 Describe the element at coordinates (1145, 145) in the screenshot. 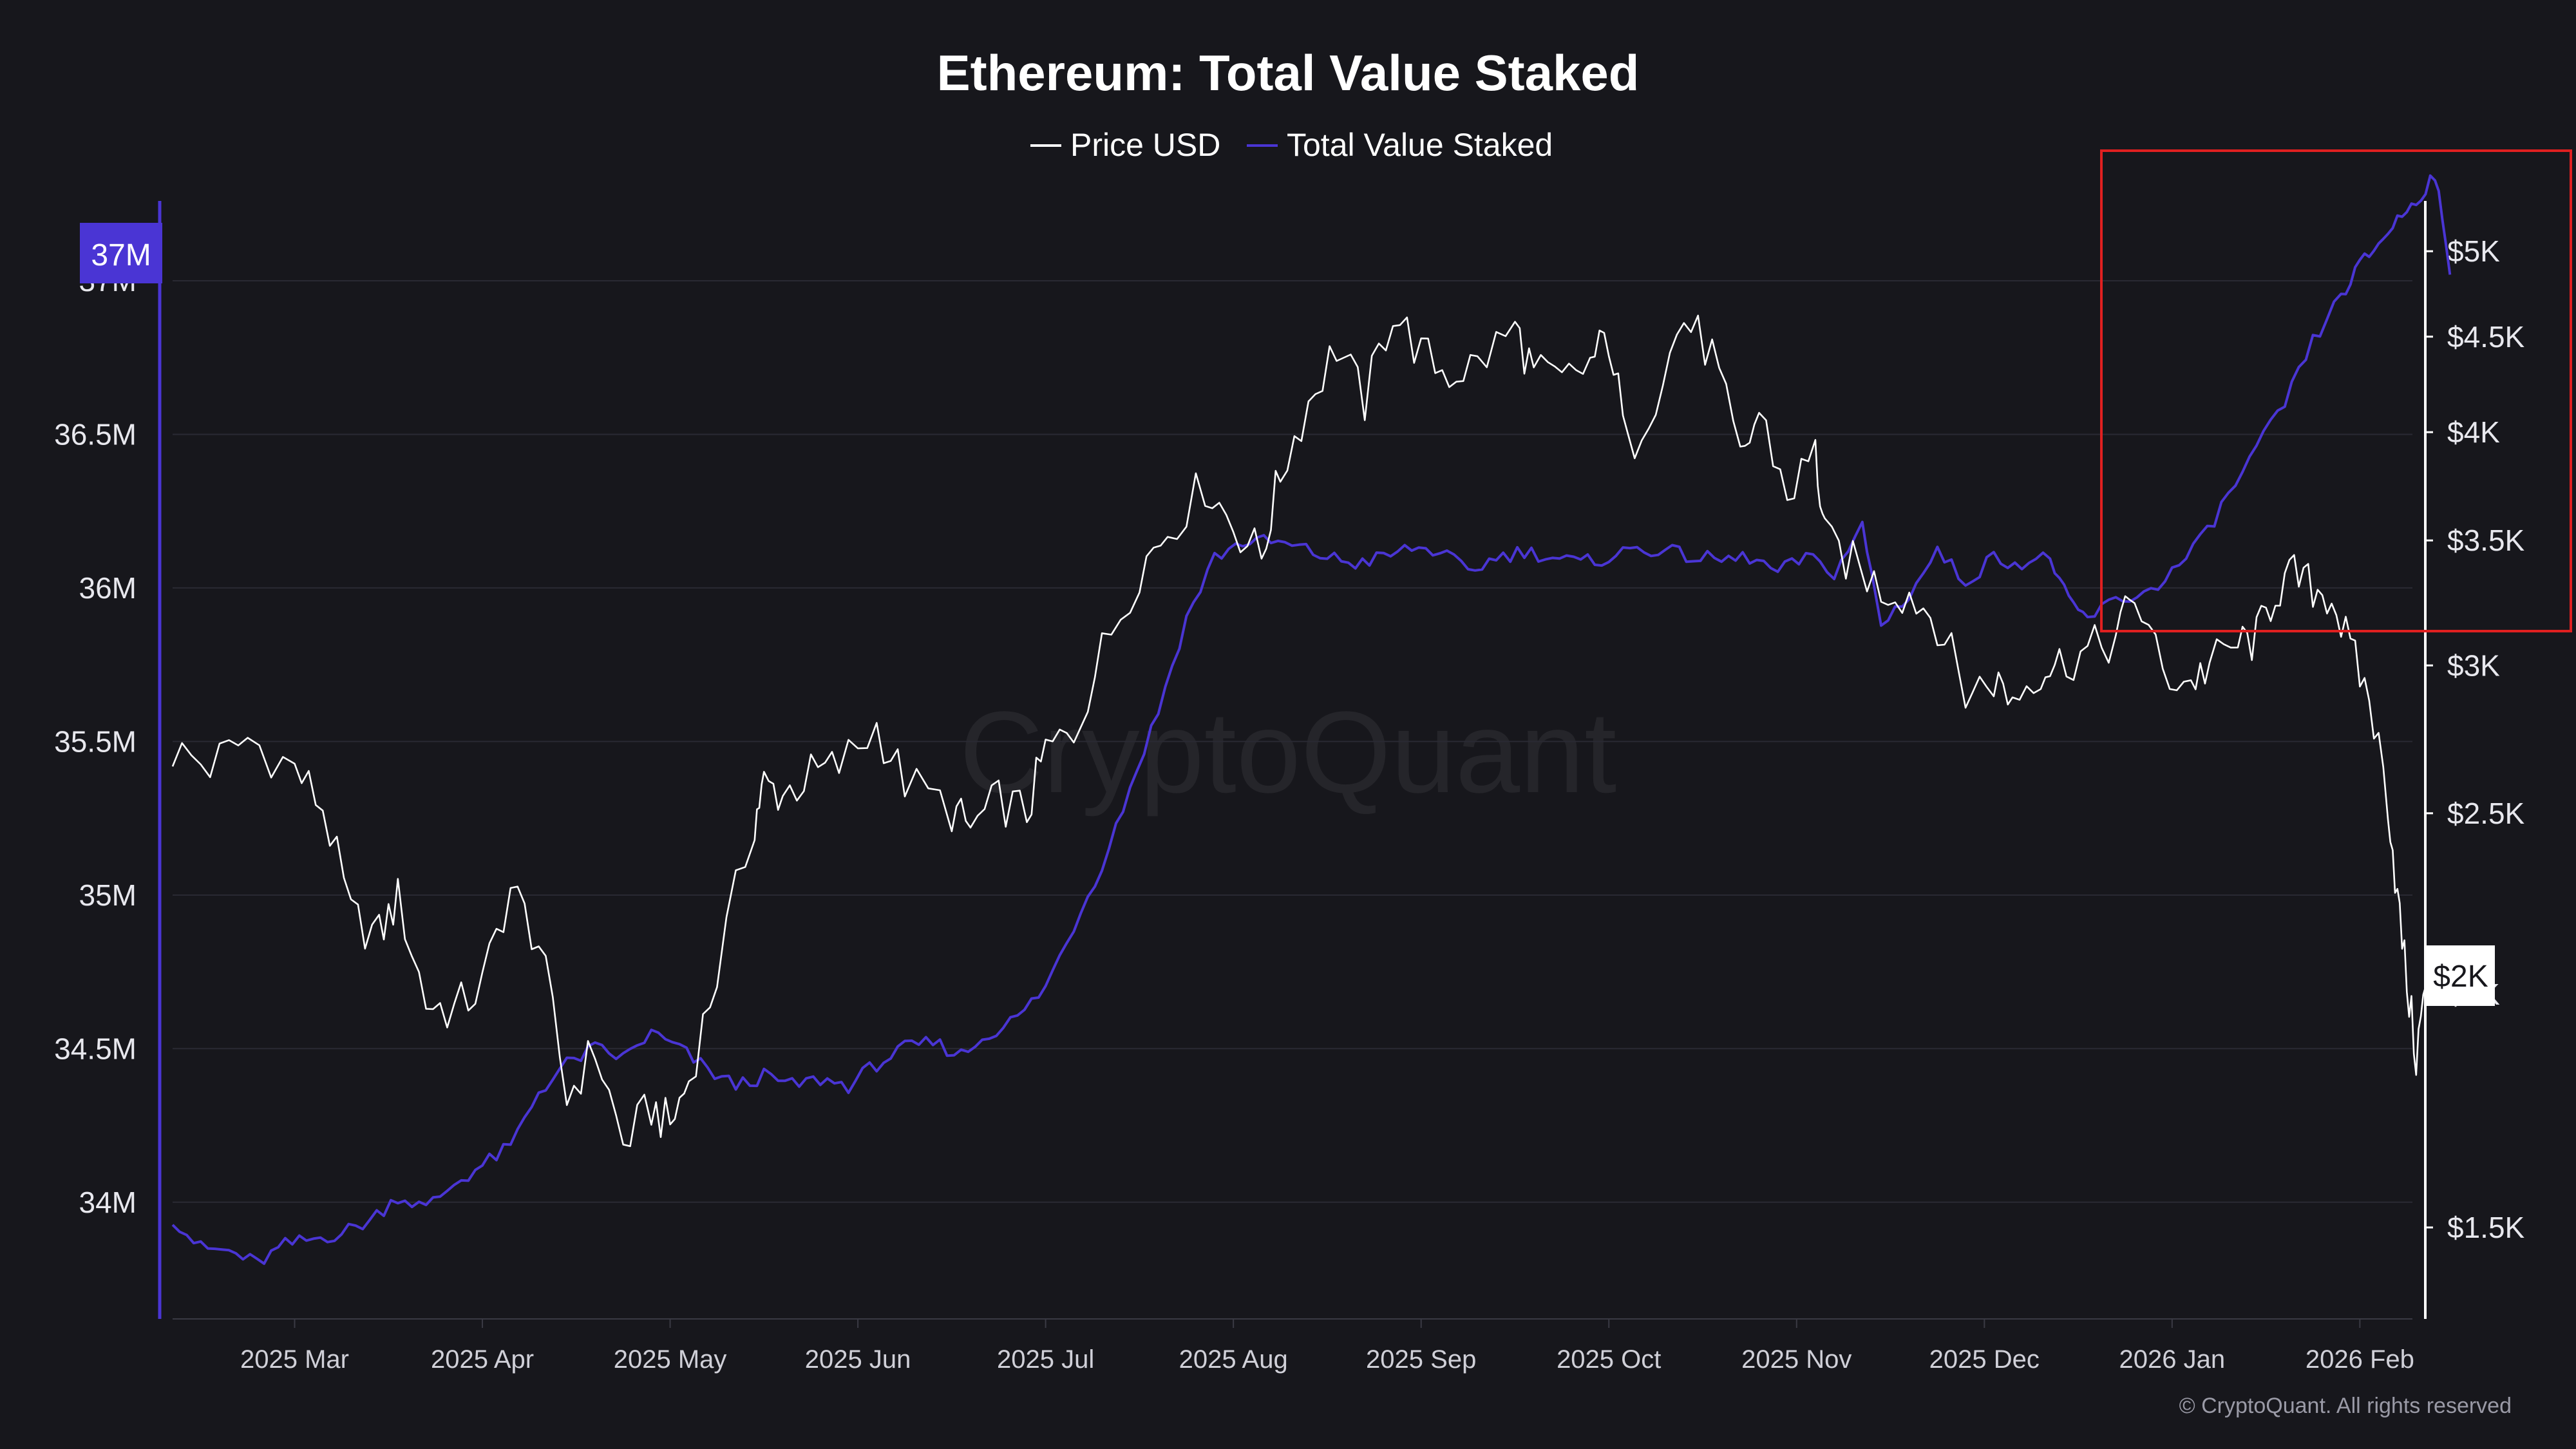

I see `legend-label-price: Price USD` at that location.